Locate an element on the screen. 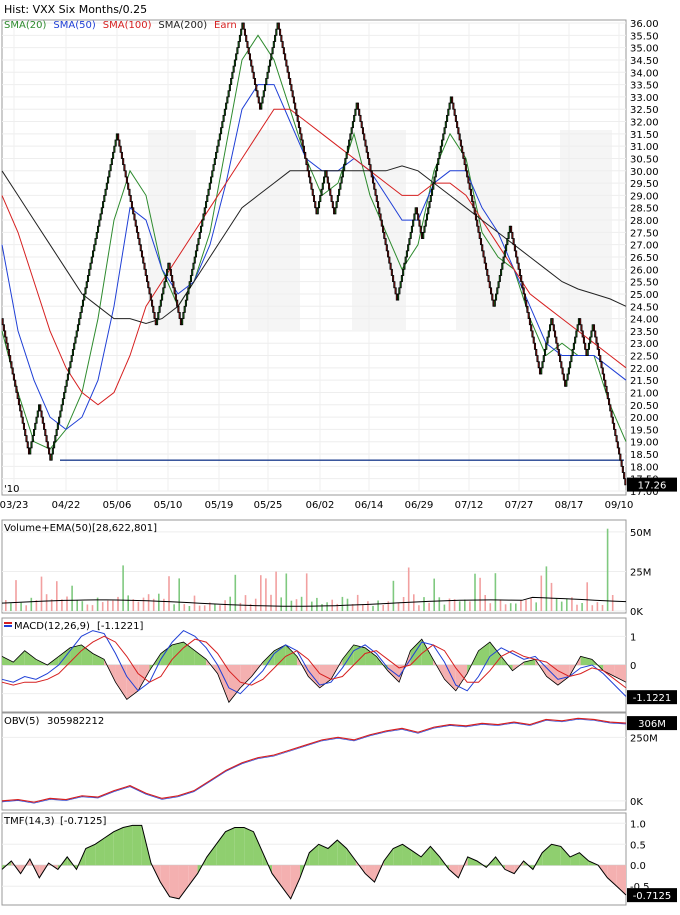 The image size is (680, 915). price-y-tick: 18.00 is located at coordinates (644, 467).